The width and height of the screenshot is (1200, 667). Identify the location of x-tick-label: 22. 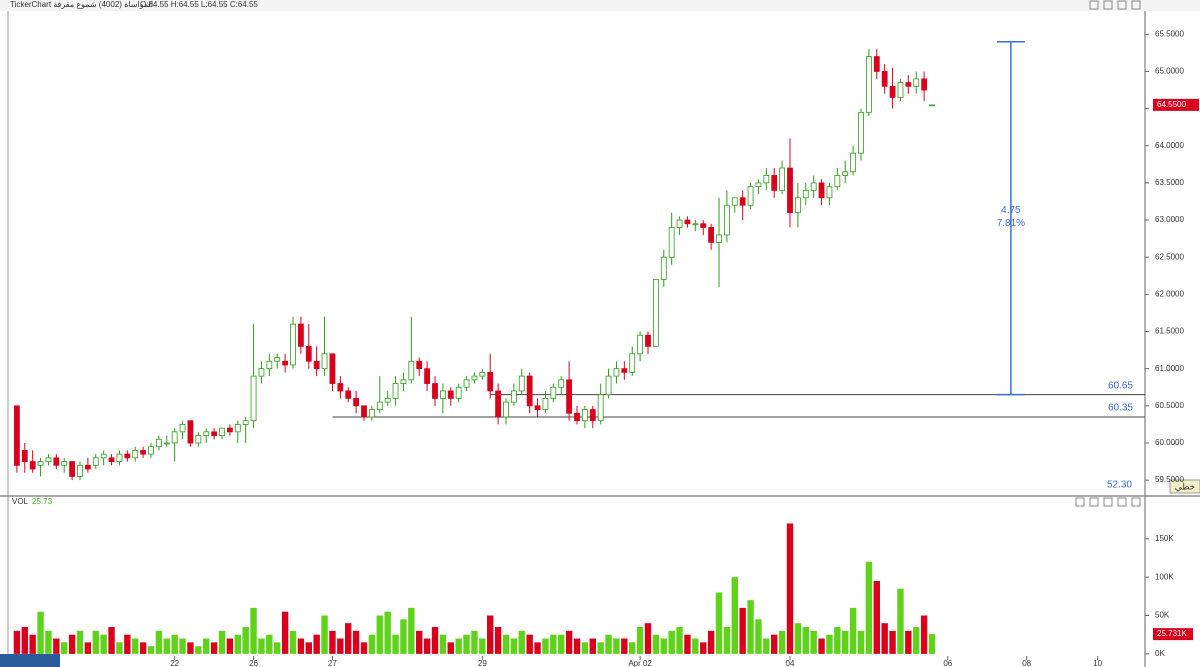
(174, 663).